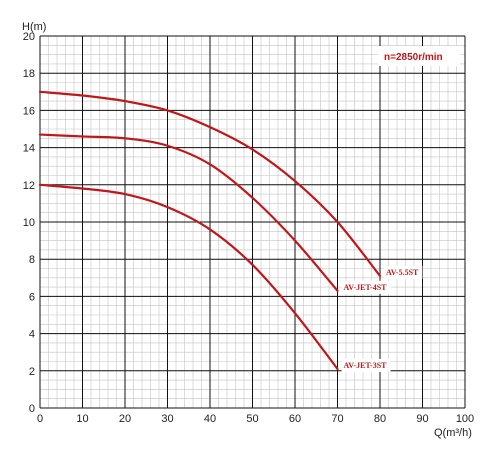  What do you see at coordinates (34, 27) in the screenshot?
I see `y-axis-label: H(m)` at bounding box center [34, 27].